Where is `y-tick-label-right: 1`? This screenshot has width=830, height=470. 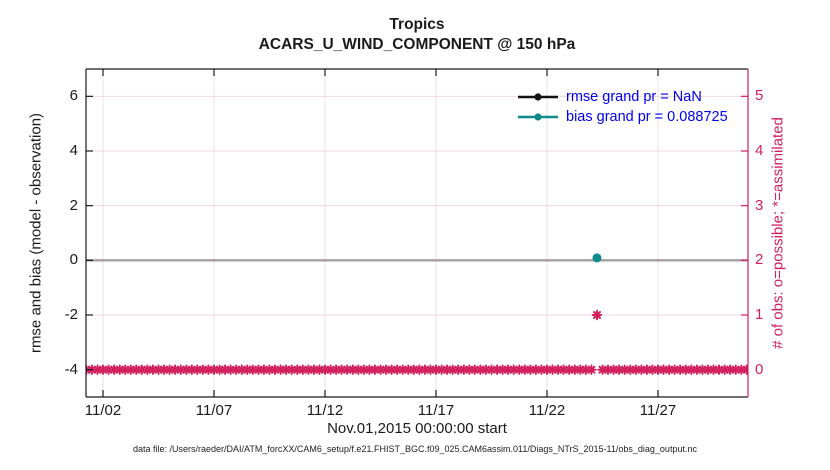
y-tick-label-right: 1 is located at coordinates (759, 314).